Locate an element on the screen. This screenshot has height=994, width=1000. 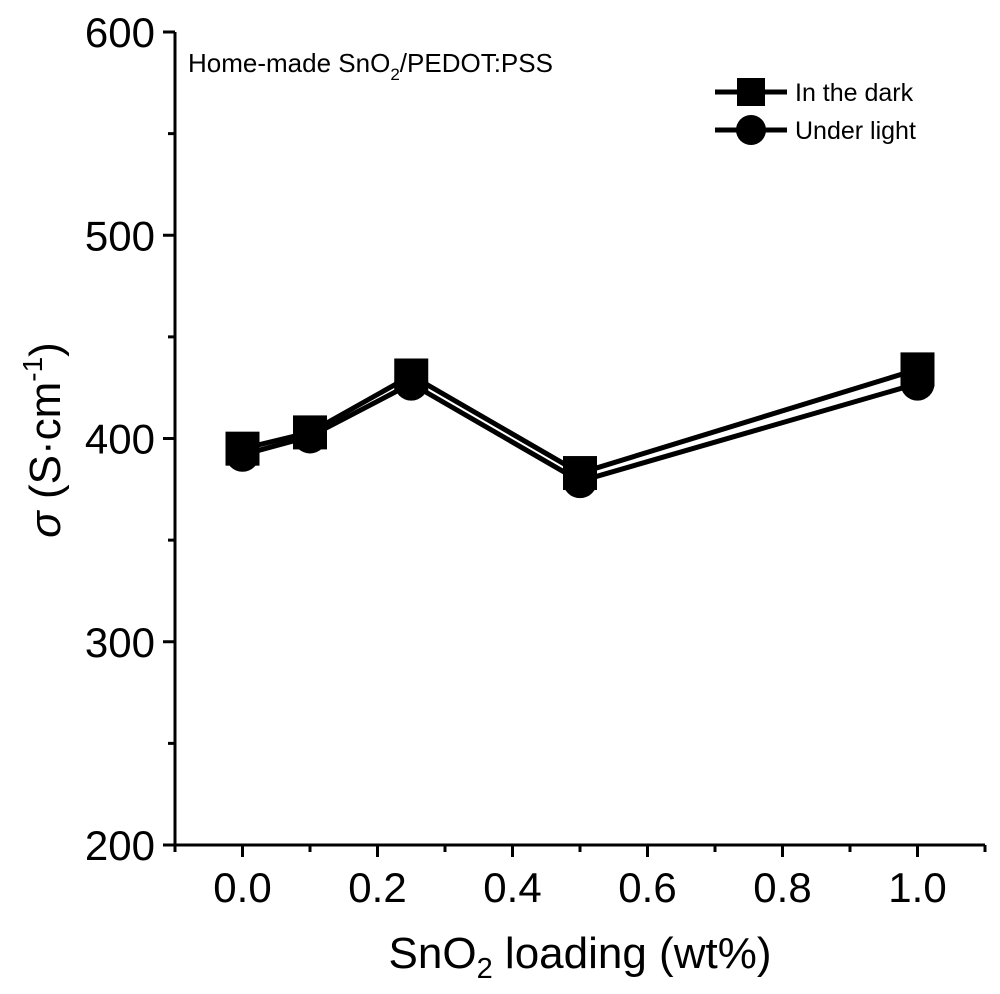
legend-item-1: Under light is located at coordinates (815, 130).